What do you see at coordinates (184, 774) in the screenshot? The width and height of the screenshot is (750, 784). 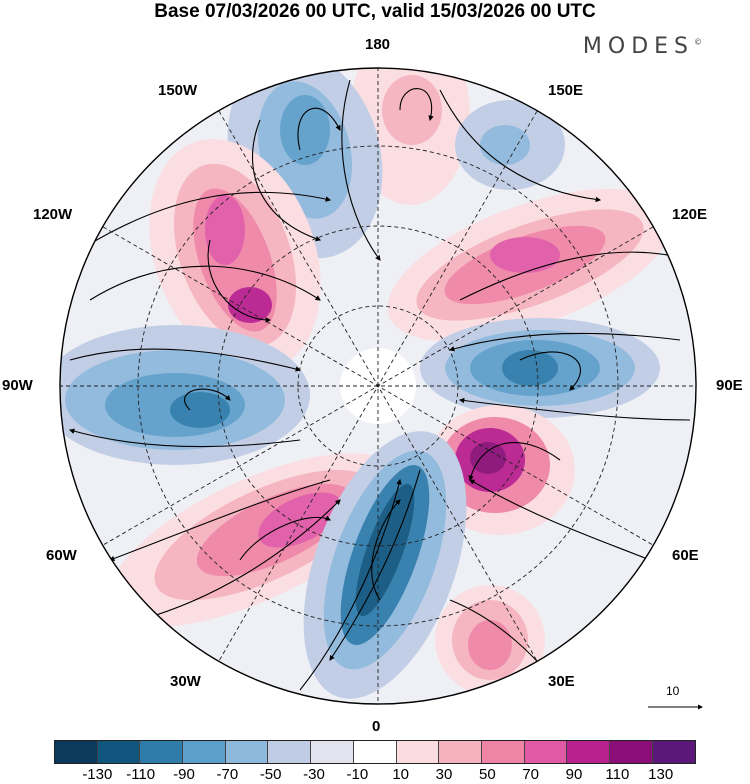 I see `colorbar-tick-label: -90` at bounding box center [184, 774].